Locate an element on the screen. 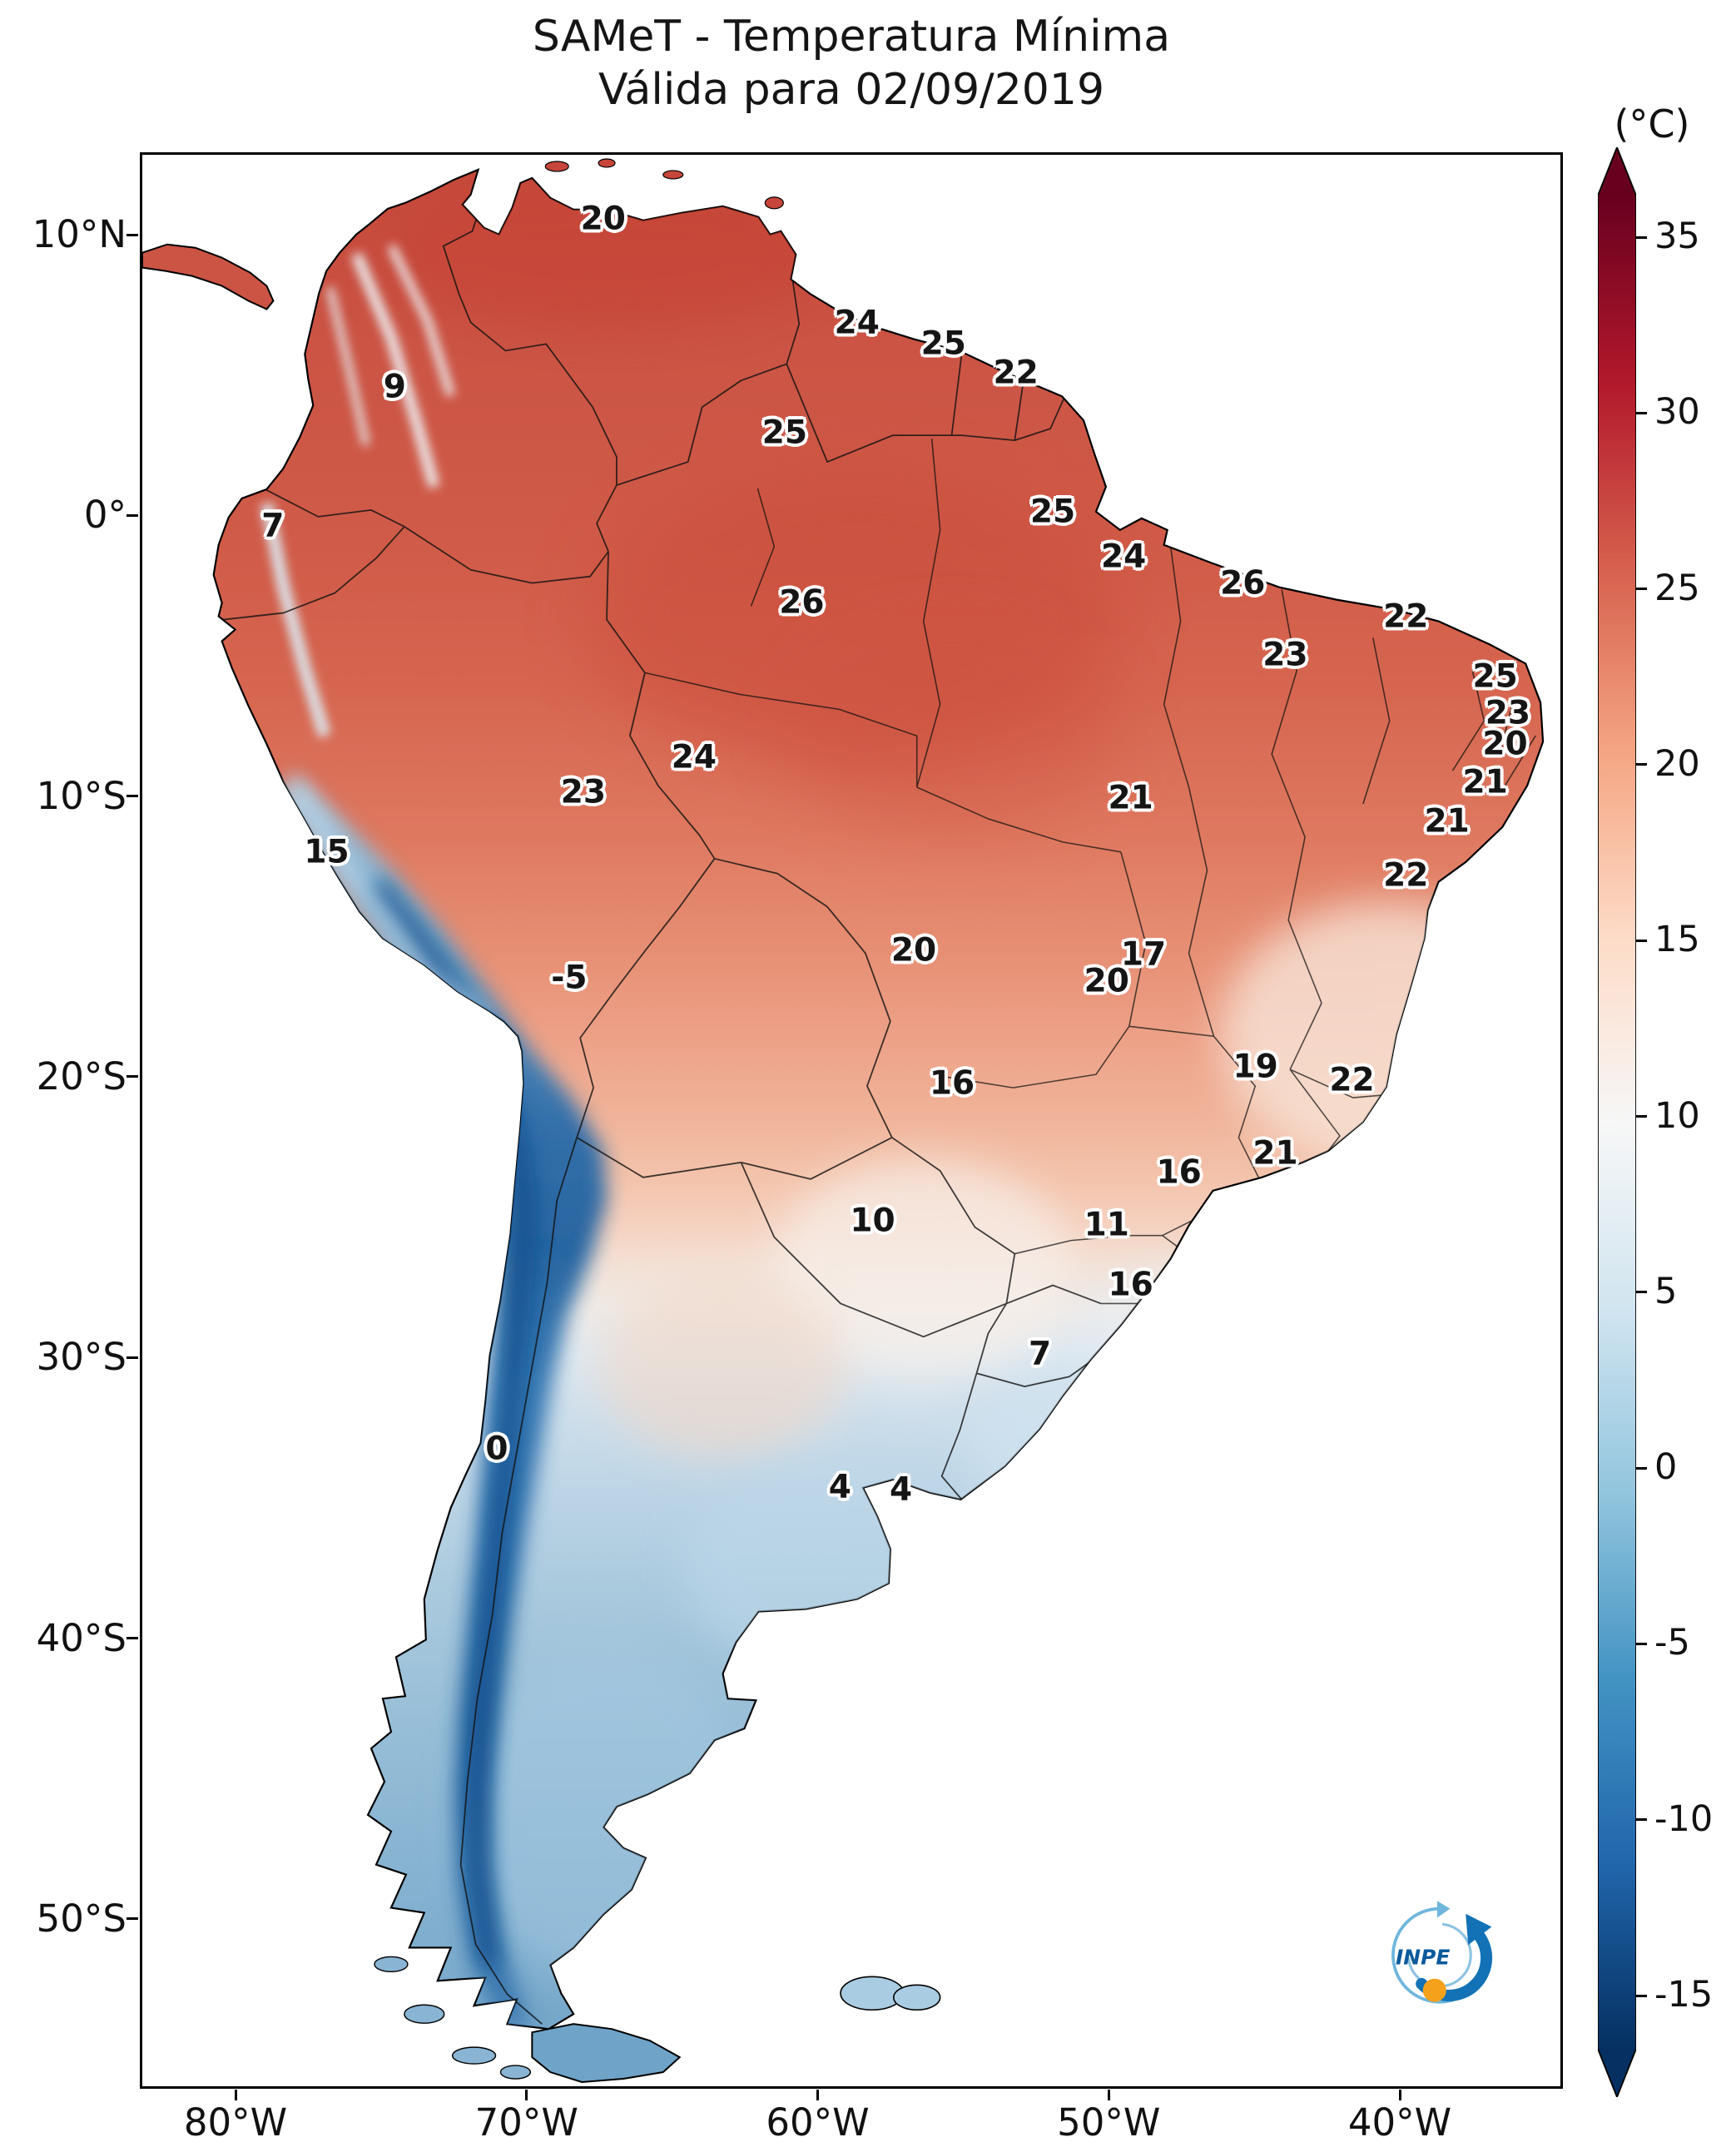 This screenshot has width=1736, height=2152. y-axis-tick-label: 50°S is located at coordinates (81, 1918).